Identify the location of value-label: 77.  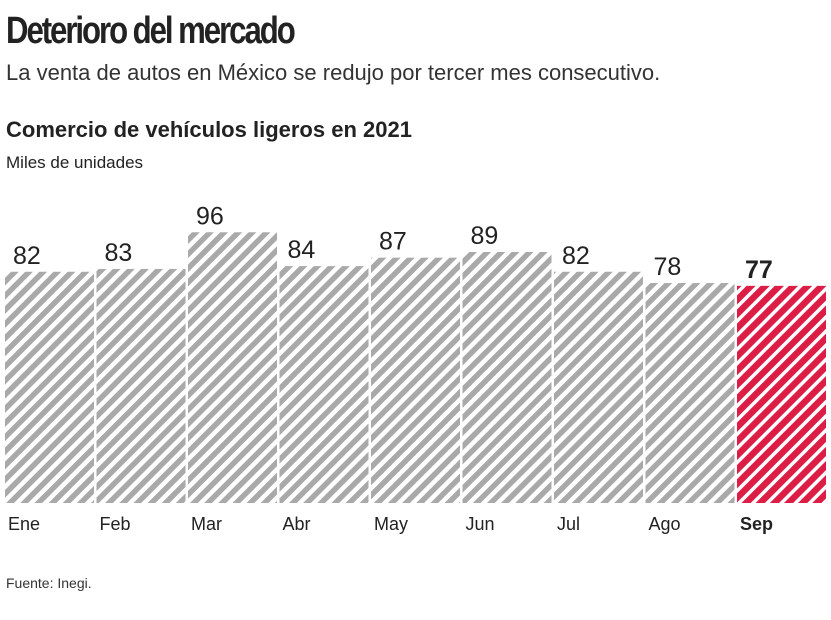
(759, 270).